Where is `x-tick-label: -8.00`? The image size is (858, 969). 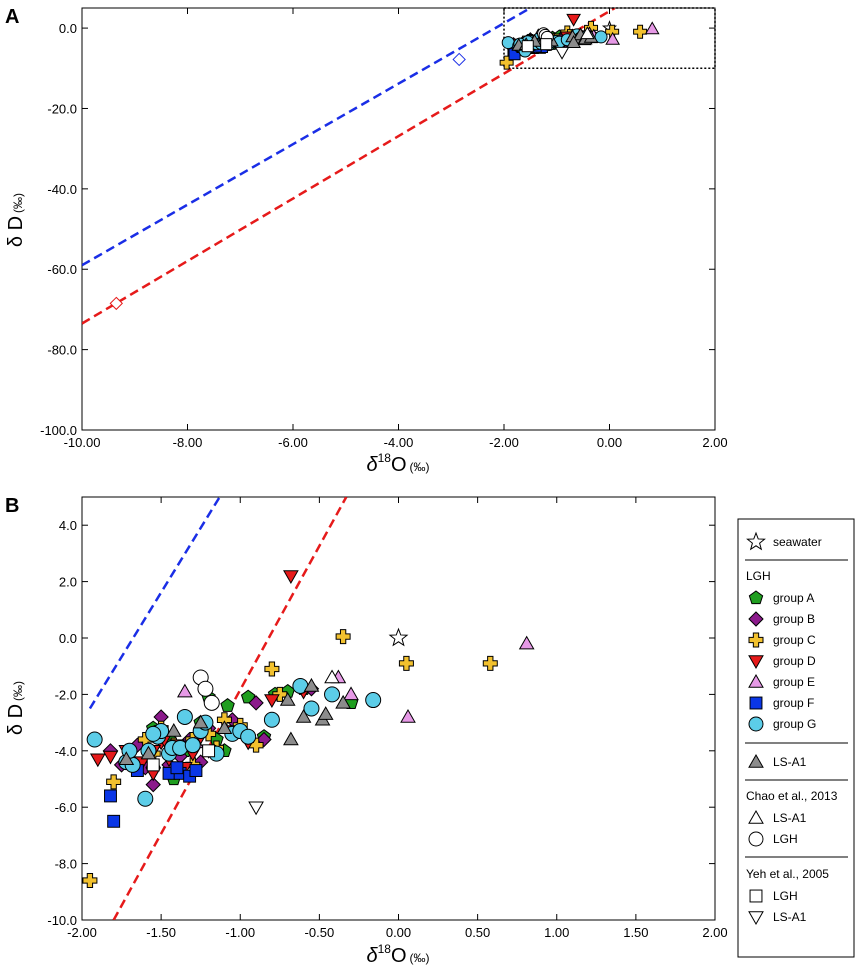 x-tick-label: -8.00 is located at coordinates (188, 442).